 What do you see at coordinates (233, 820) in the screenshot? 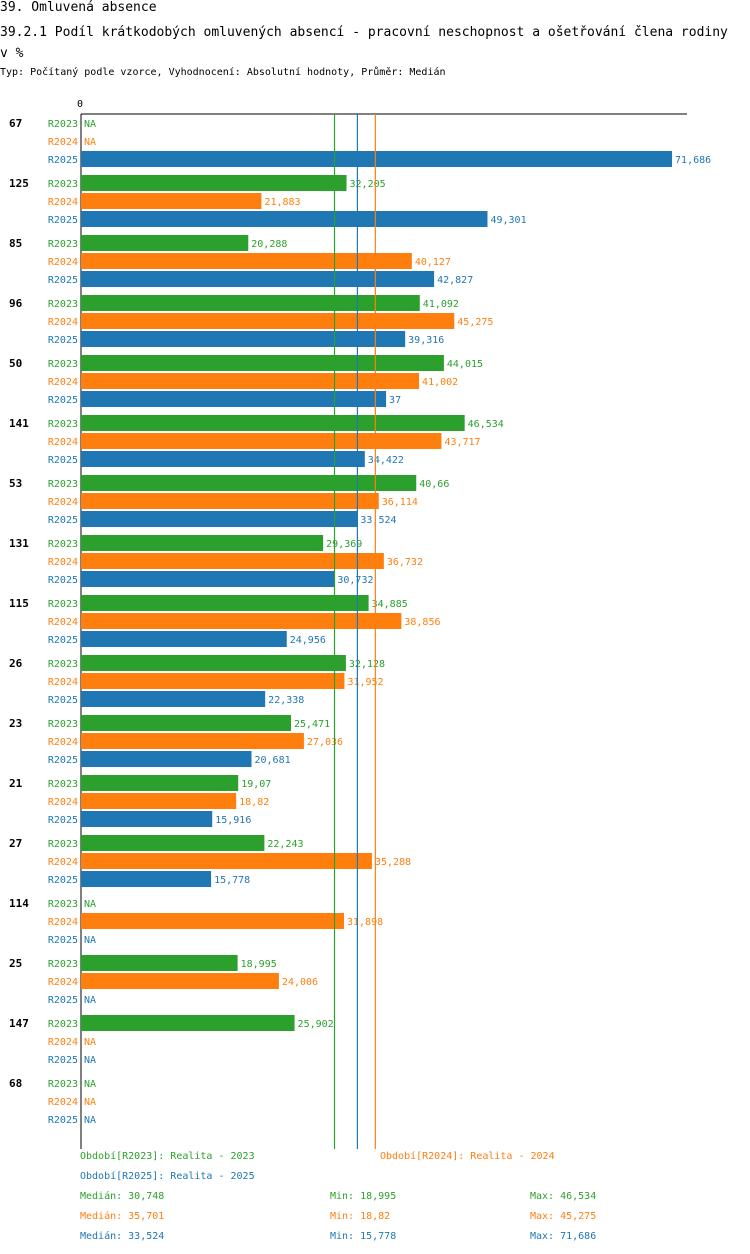
I see `data-label-r2025: 15,916` at bounding box center [233, 820].